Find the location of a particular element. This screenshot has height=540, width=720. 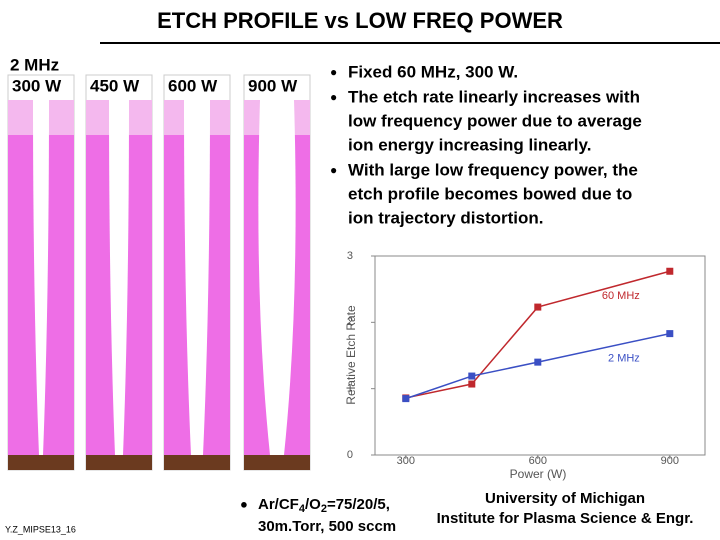

affiliation: Institute for Plasma Science & Engr. is located at coordinates (565, 518).